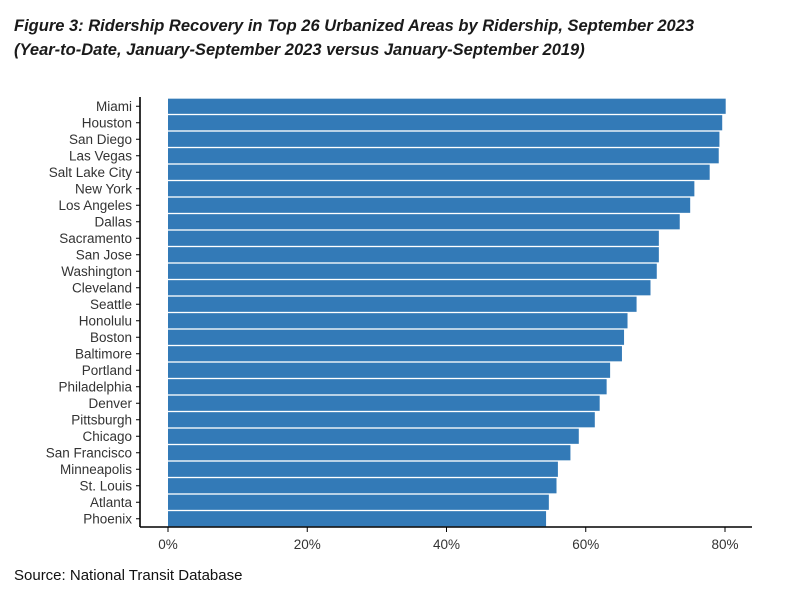 This screenshot has height=599, width=790. I want to click on x-tick-label: 40%, so click(446, 544).